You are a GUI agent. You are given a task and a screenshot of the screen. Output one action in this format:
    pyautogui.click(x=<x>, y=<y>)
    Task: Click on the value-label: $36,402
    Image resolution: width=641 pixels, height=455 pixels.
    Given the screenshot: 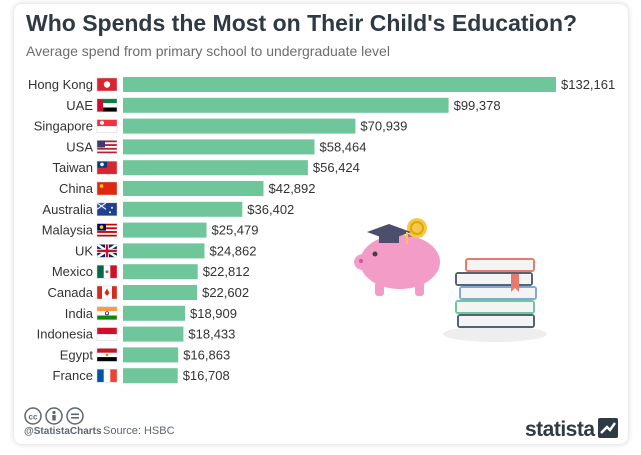 What is the action you would take?
    pyautogui.click(x=270, y=209)
    